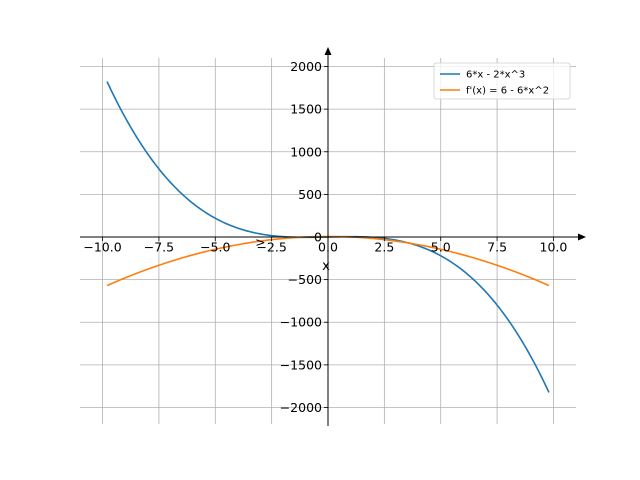  What do you see at coordinates (102, 247) in the screenshot?
I see `x-tick-label: −10.0` at bounding box center [102, 247].